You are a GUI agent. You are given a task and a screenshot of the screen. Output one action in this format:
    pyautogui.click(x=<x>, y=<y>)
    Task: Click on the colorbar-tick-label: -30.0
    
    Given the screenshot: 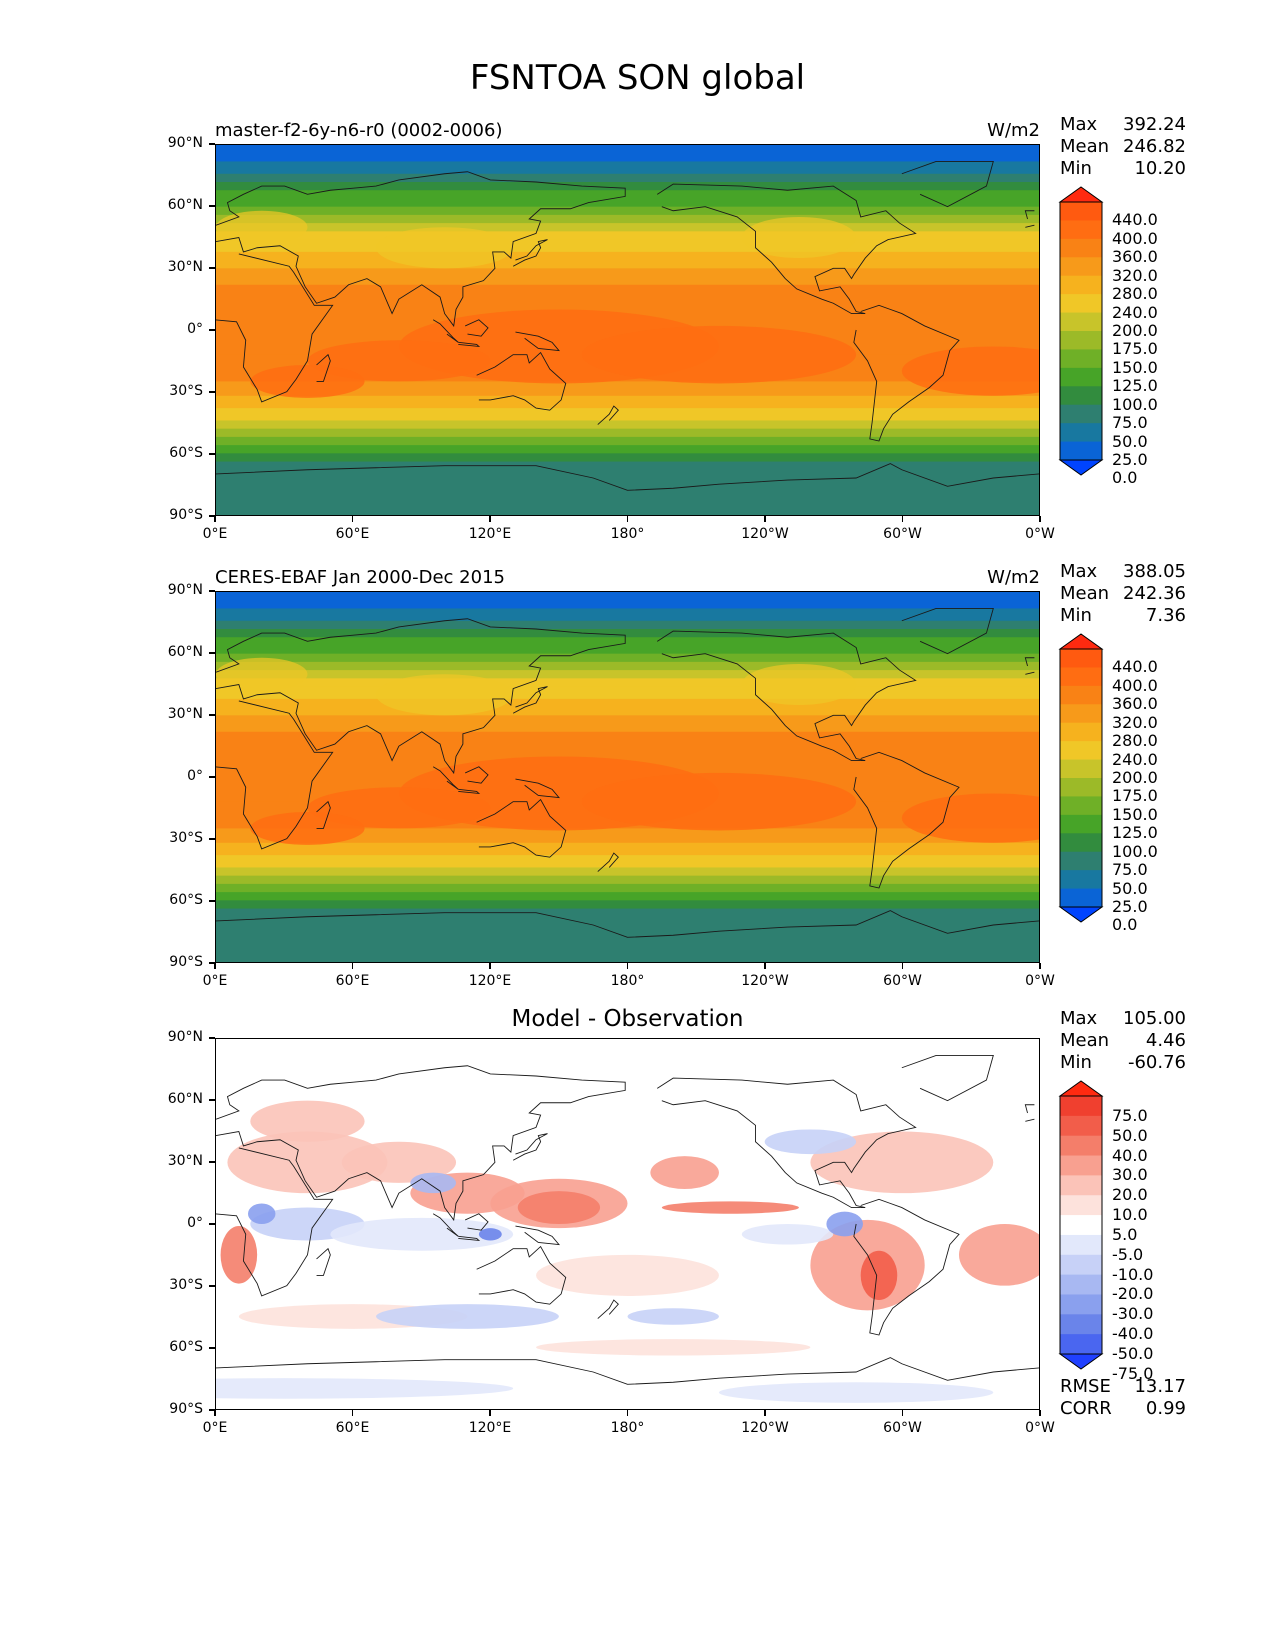 What is the action you would take?
    pyautogui.click(x=1133, y=1314)
    